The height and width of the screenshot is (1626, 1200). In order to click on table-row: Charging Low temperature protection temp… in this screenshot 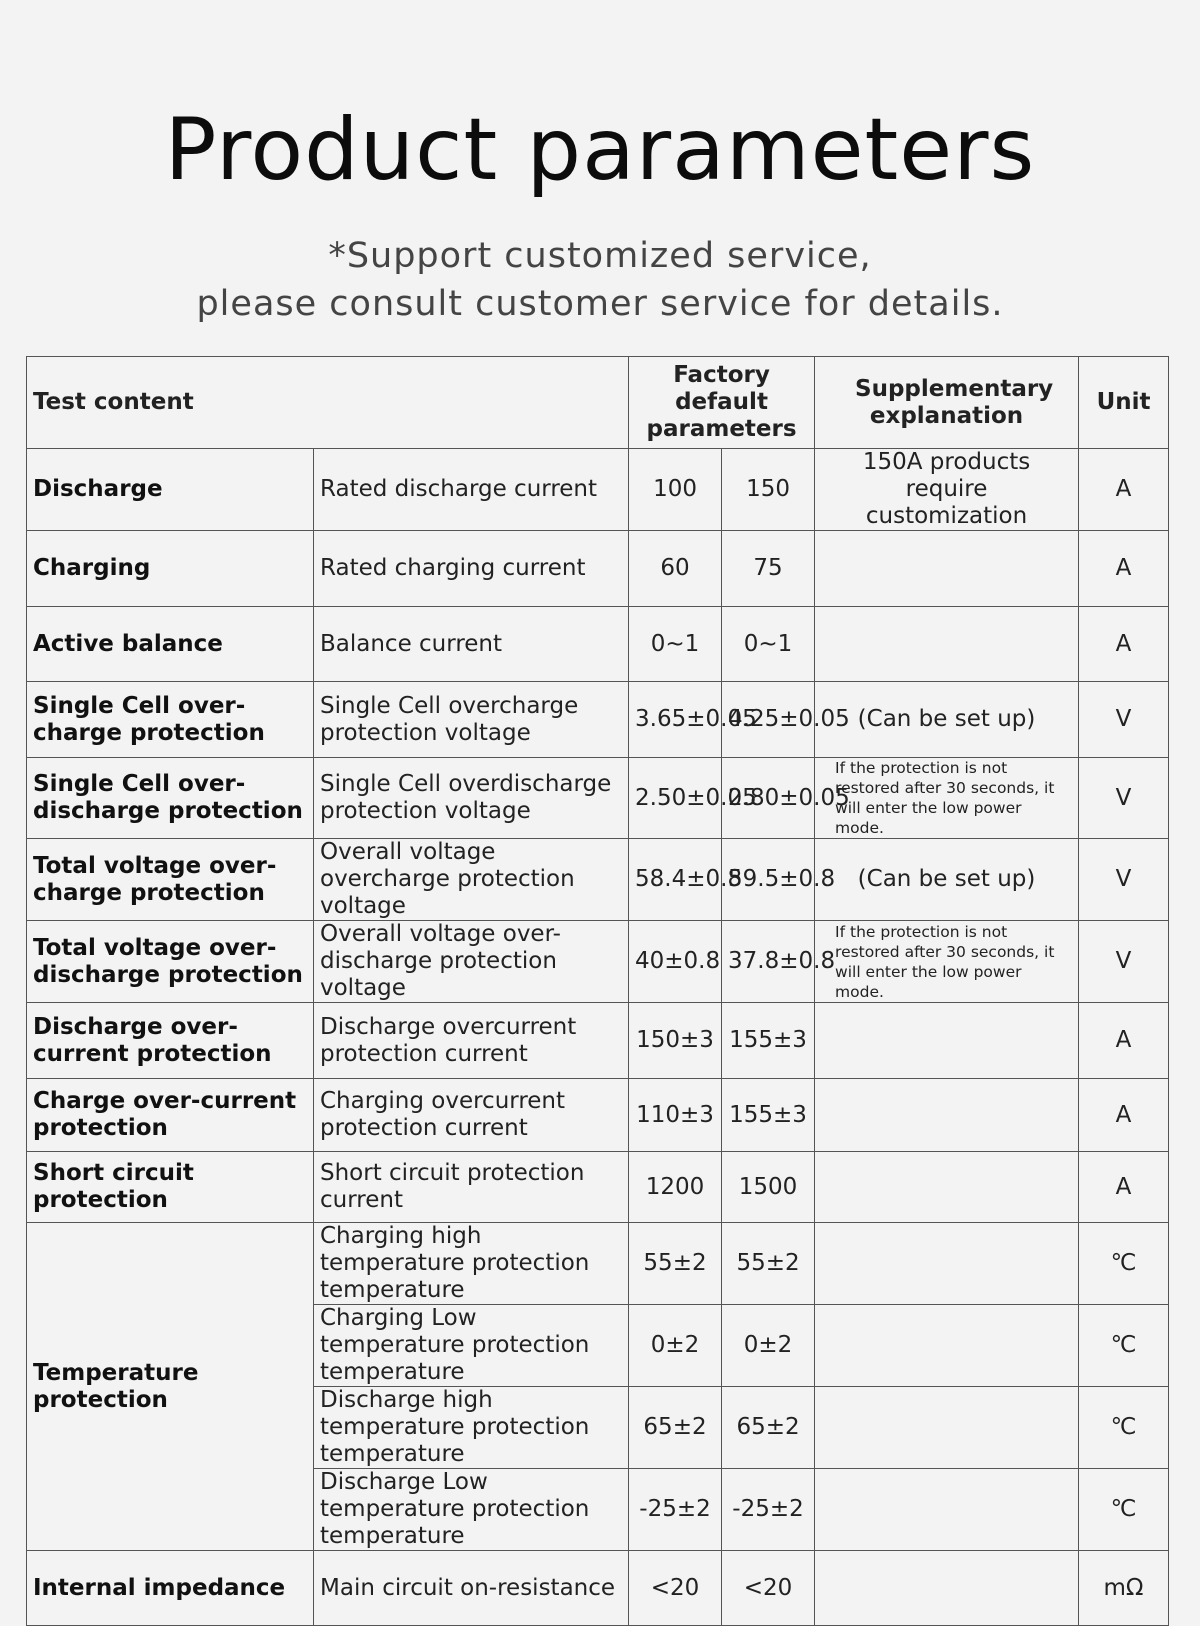, I will do `click(598, 1345)`.